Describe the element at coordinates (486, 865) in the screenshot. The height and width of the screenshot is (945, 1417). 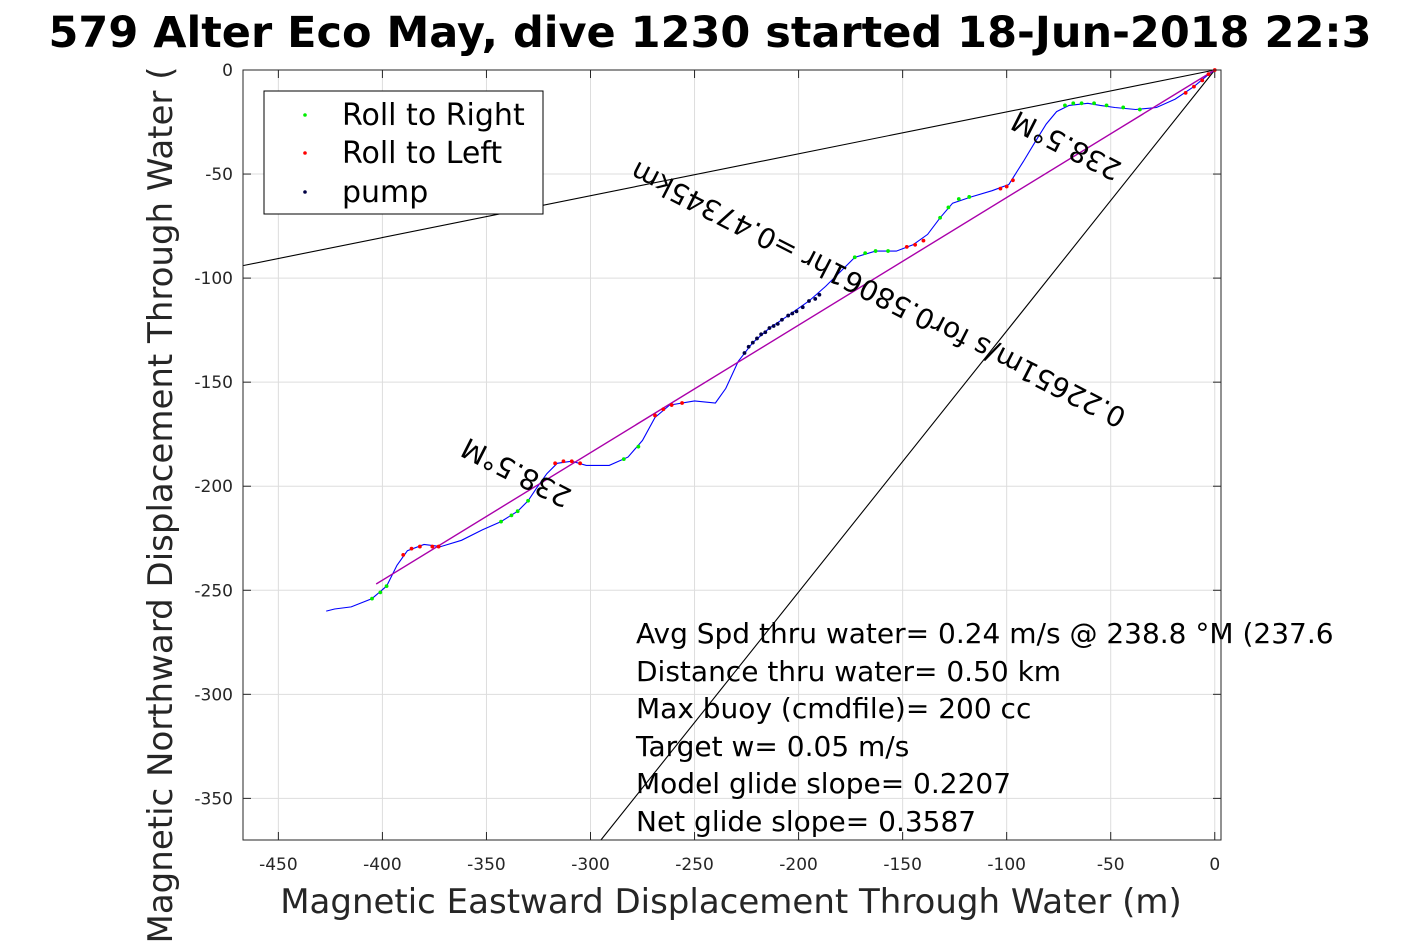
I see `x-tick-label: -350` at that location.